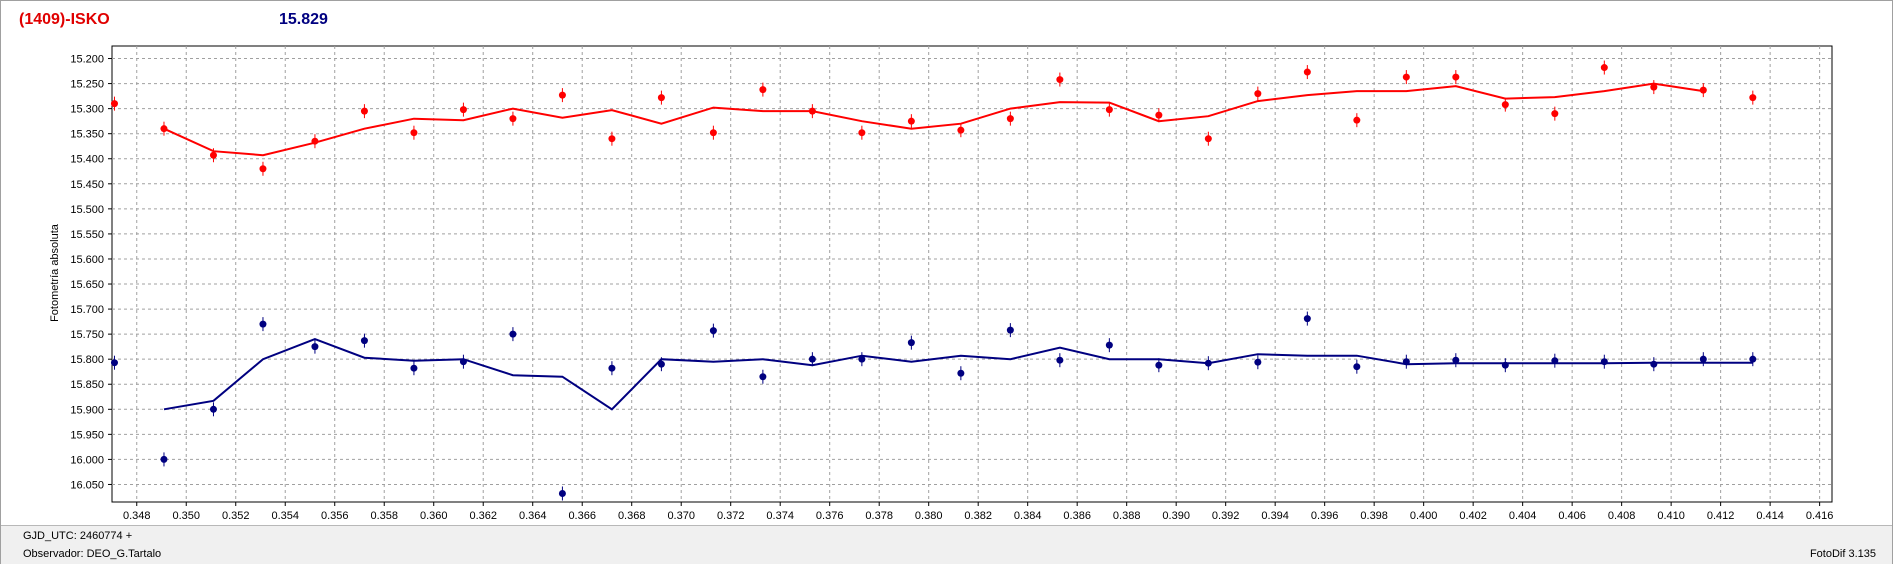 The height and width of the screenshot is (564, 1893). I want to click on y-tick-label: 15.500, so click(87, 210).